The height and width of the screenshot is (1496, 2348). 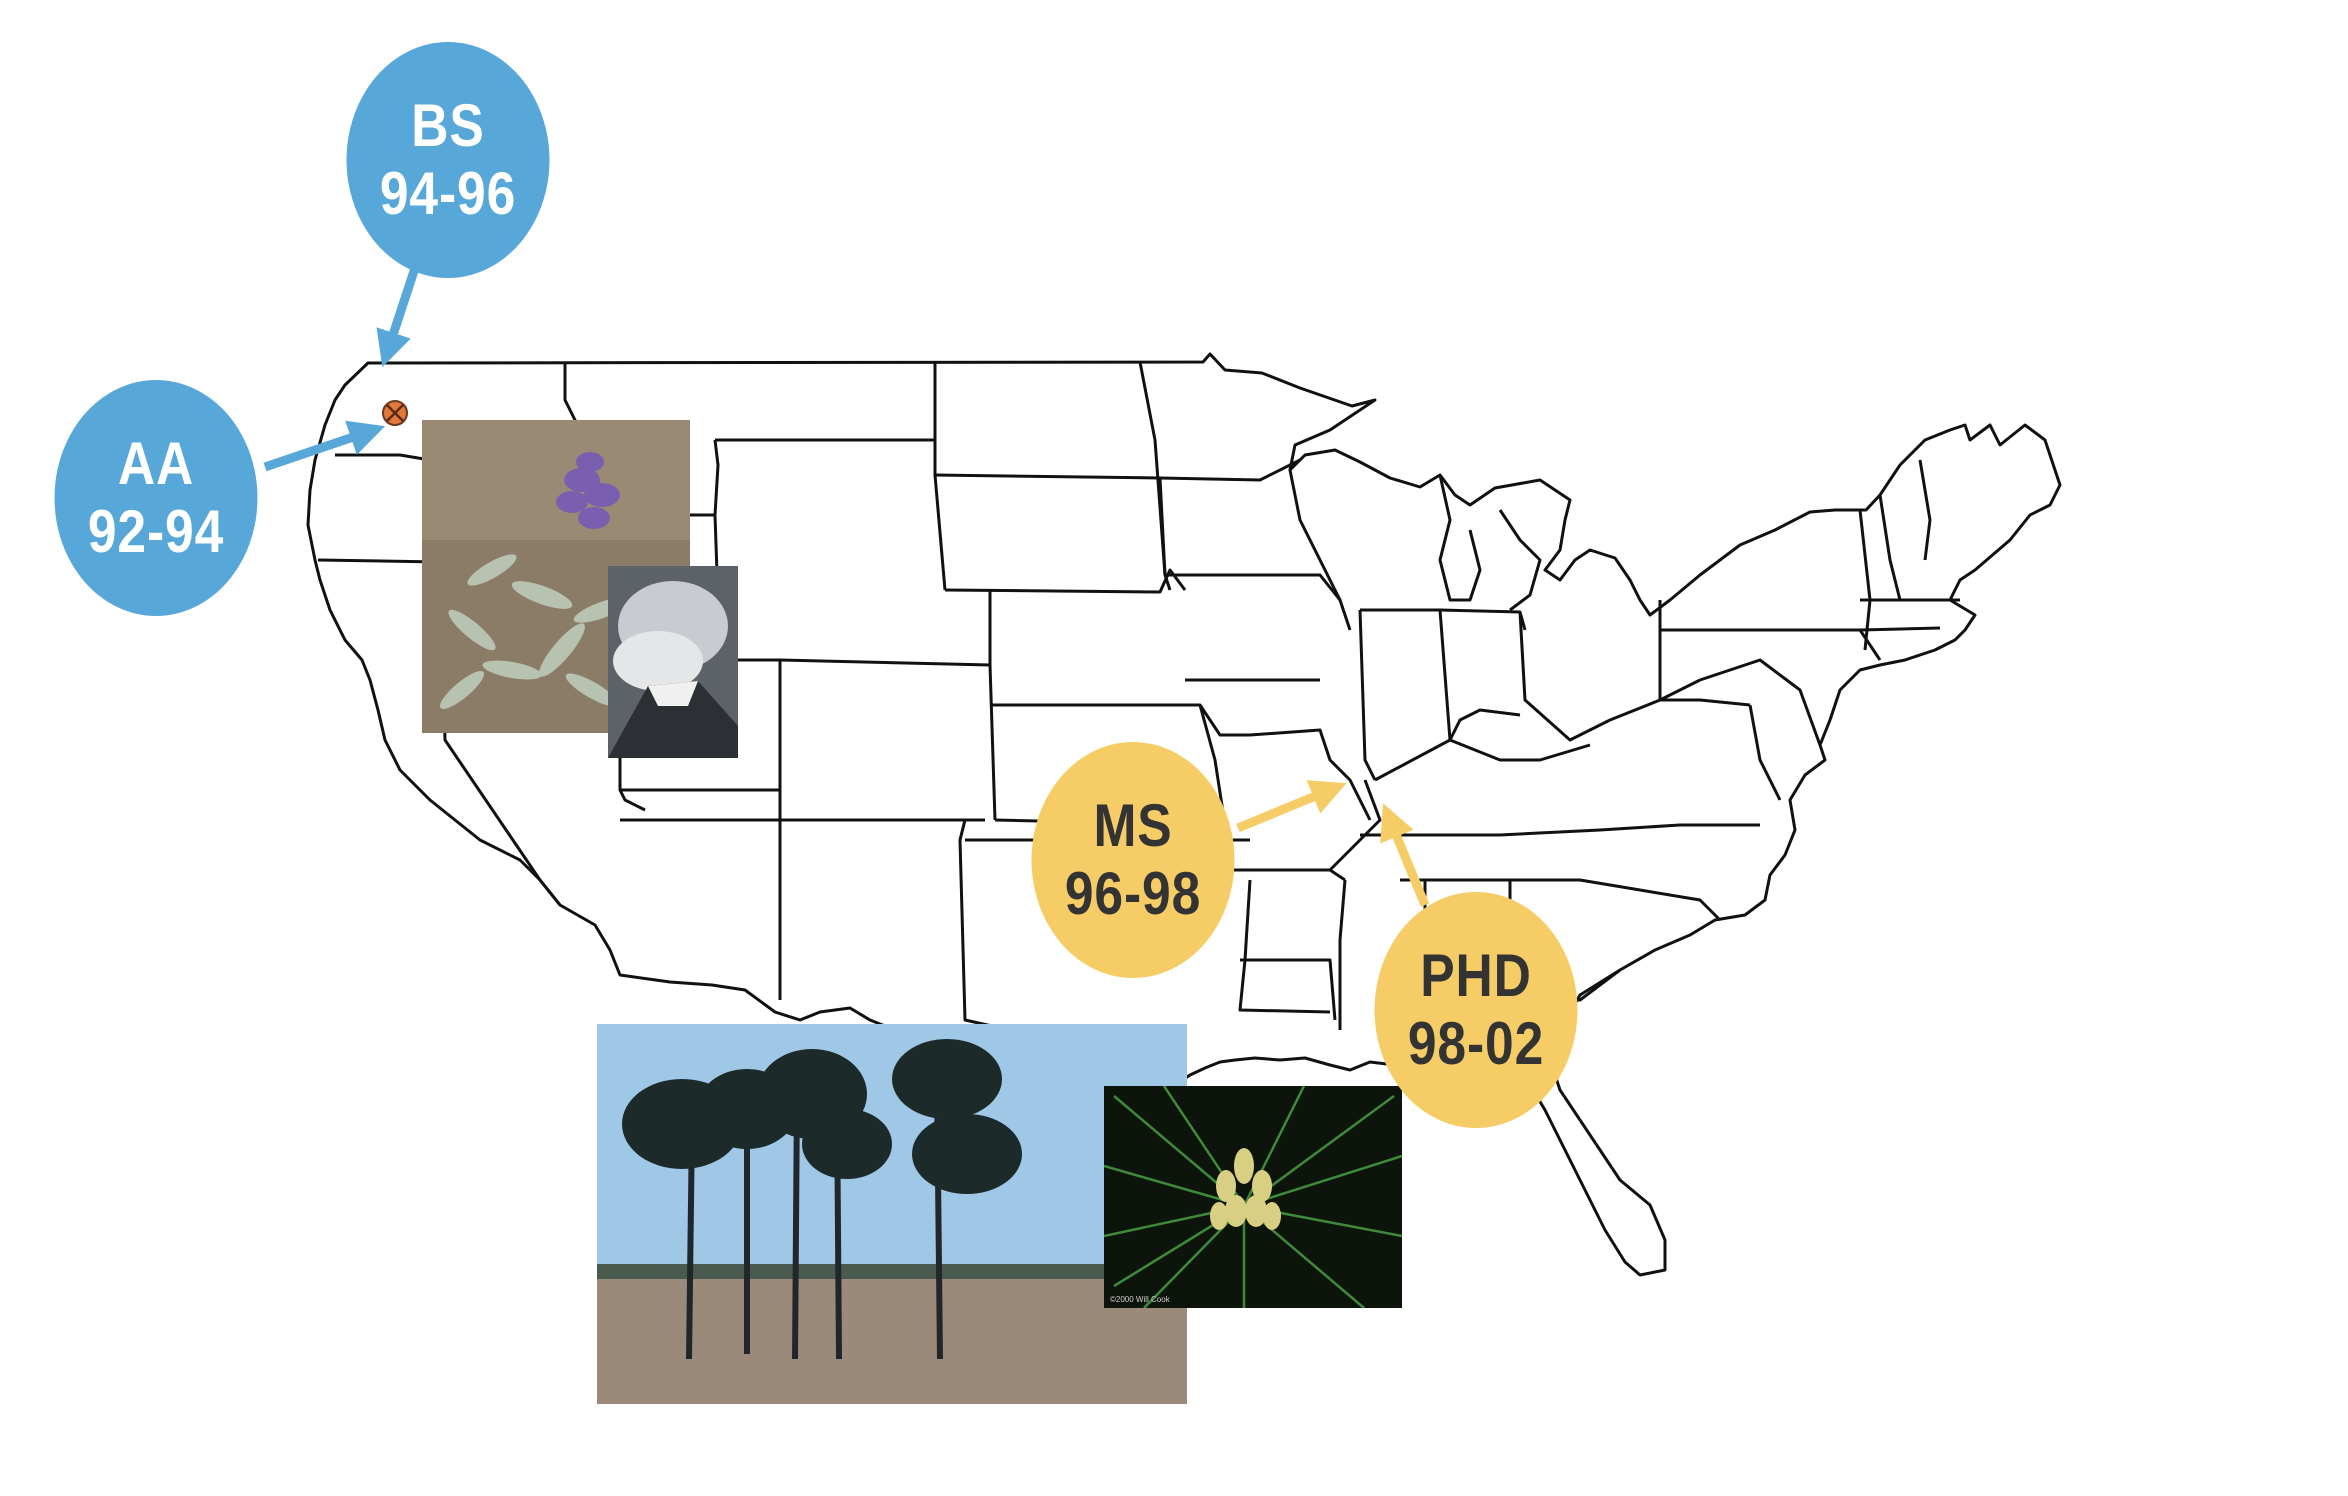 I want to click on pine-cone-photo: ©2000 Will Cook, so click(x=1253, y=1197).